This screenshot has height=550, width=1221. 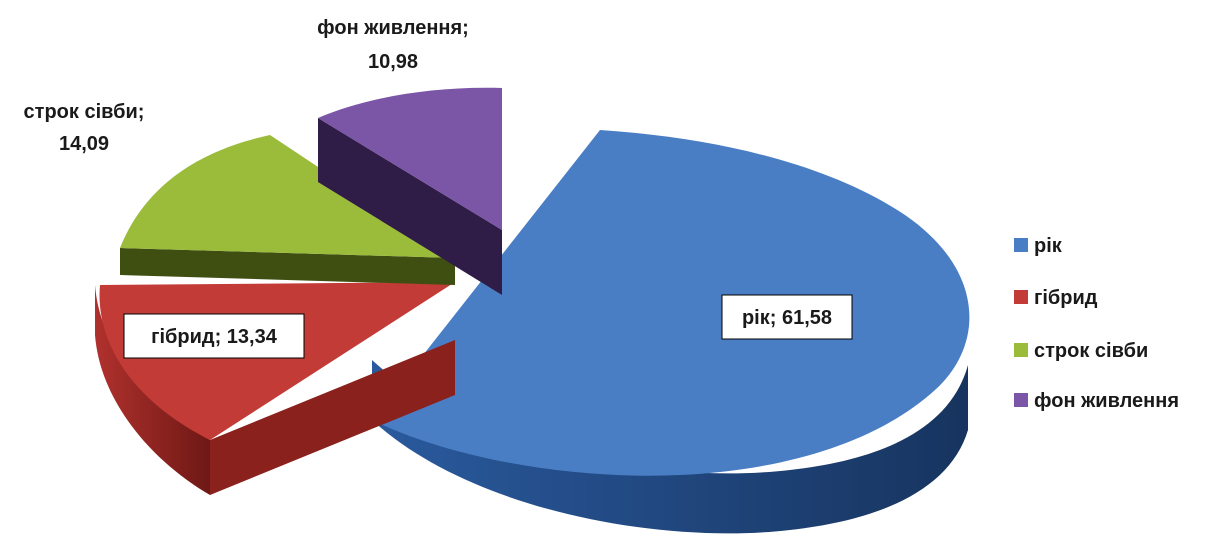 What do you see at coordinates (1096, 323) in the screenshot?
I see `legend: рік гібрид строк сівби фон живлення` at bounding box center [1096, 323].